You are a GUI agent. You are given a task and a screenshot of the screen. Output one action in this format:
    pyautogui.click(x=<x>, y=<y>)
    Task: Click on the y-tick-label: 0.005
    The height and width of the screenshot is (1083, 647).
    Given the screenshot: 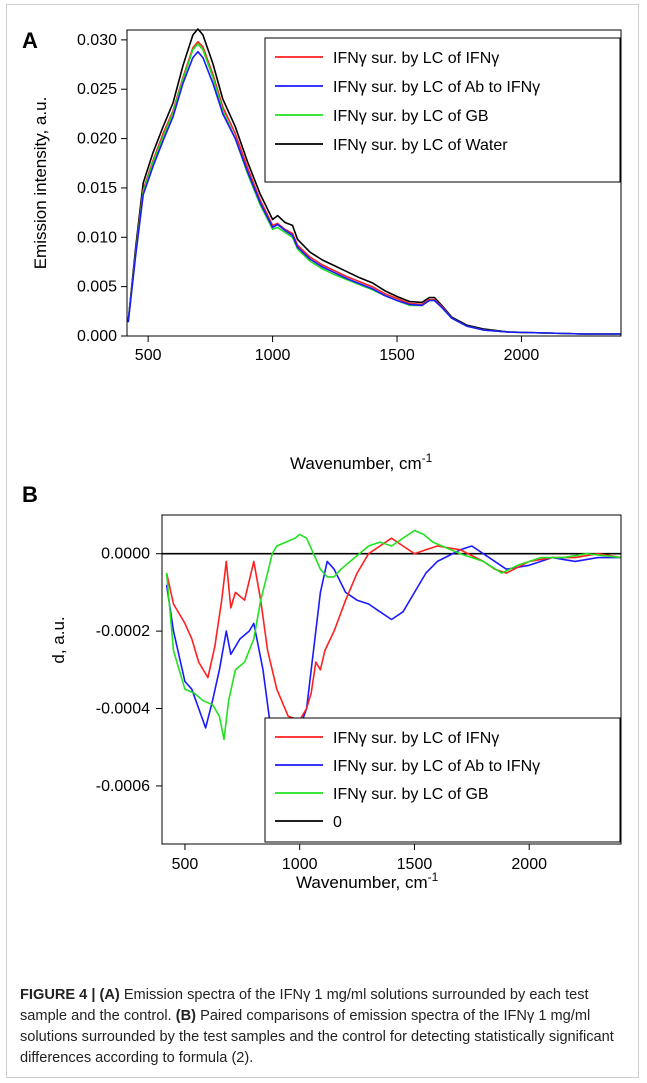 What is the action you would take?
    pyautogui.click(x=97, y=287)
    